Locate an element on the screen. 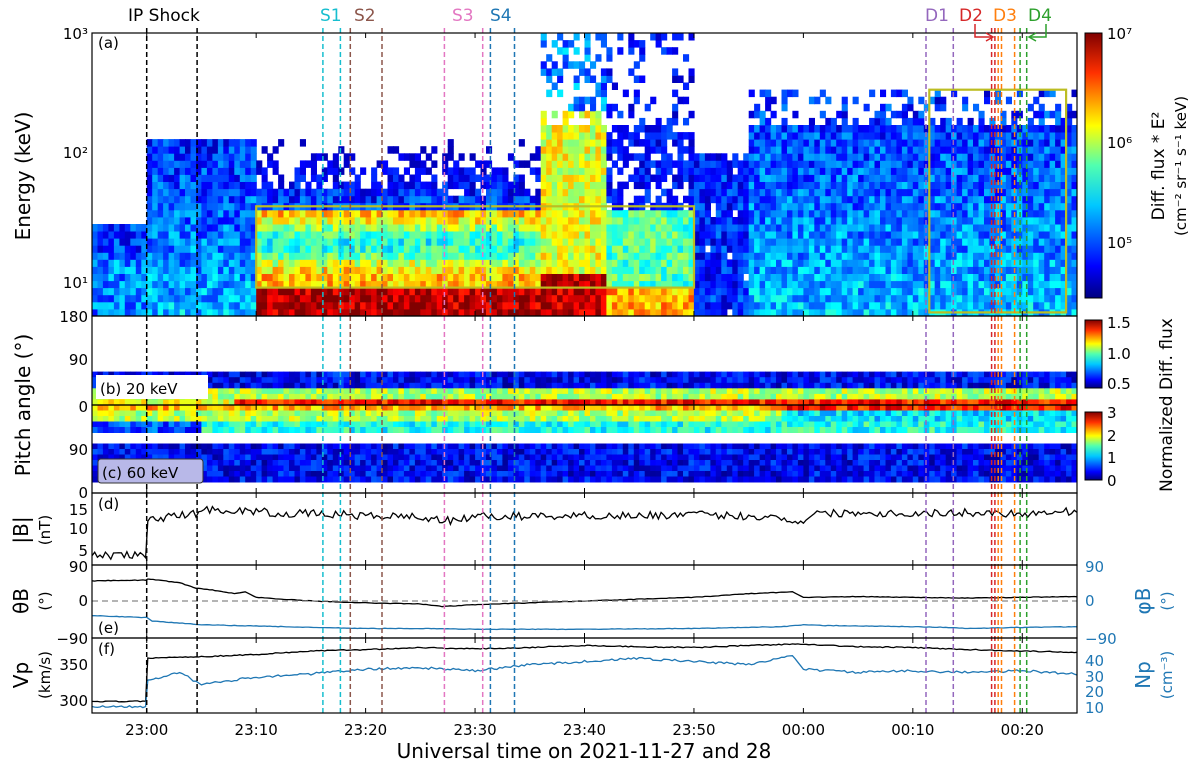 The image size is (1200, 763). x-tick-label: 00:10 is located at coordinates (912, 730).